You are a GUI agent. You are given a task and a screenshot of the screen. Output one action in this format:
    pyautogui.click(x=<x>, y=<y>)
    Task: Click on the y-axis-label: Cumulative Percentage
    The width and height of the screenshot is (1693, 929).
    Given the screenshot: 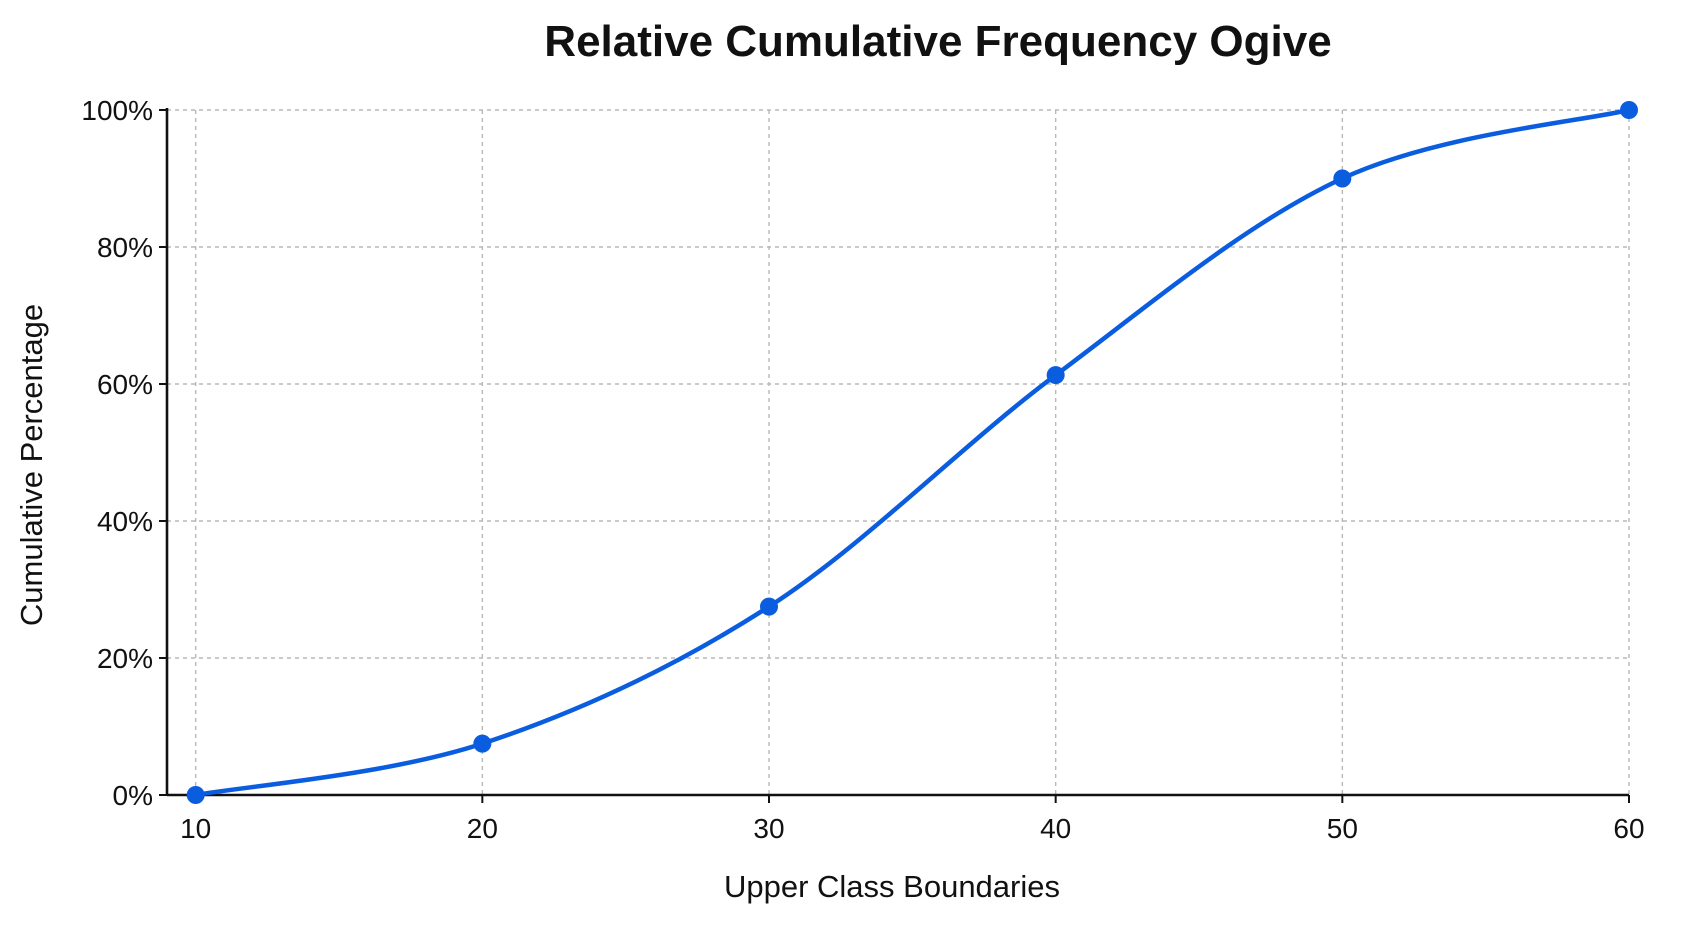 What is the action you would take?
    pyautogui.click(x=31, y=465)
    